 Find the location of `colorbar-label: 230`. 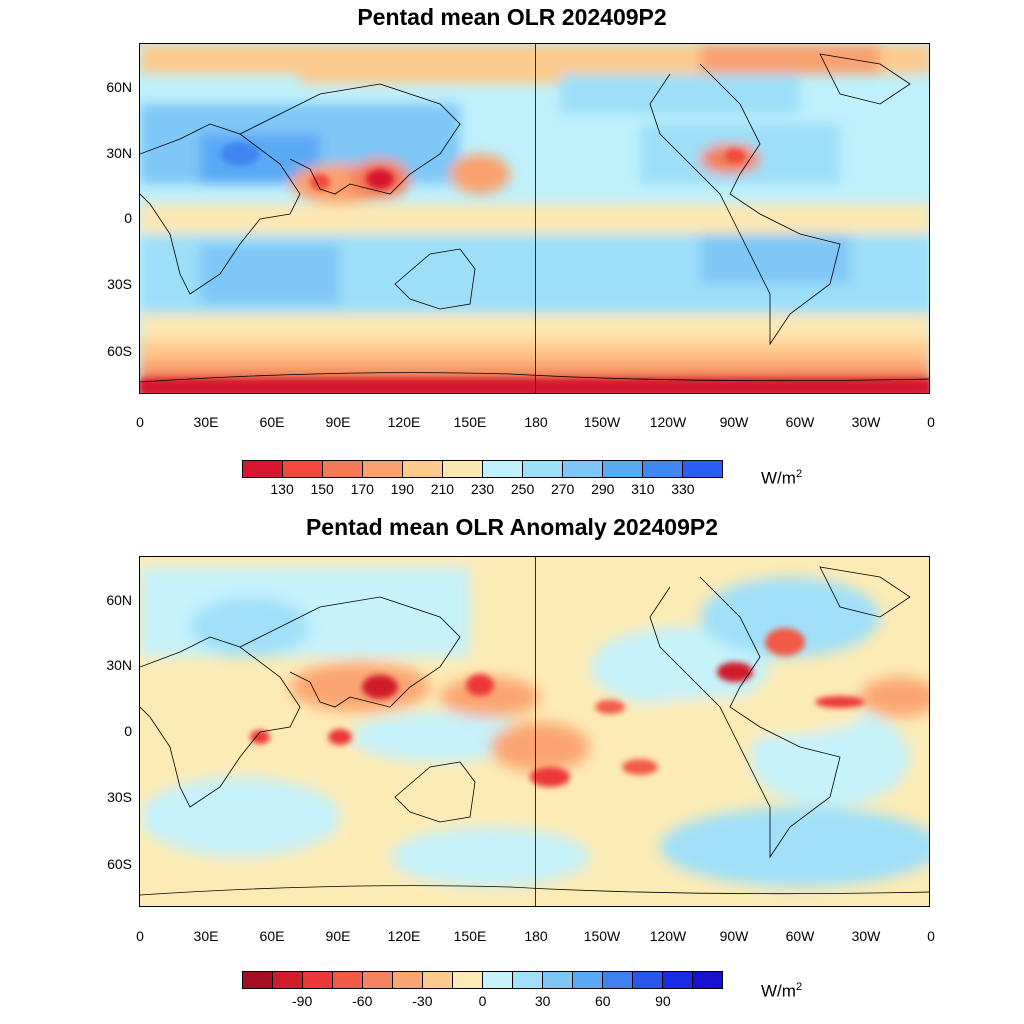

colorbar-label: 230 is located at coordinates (482, 489).